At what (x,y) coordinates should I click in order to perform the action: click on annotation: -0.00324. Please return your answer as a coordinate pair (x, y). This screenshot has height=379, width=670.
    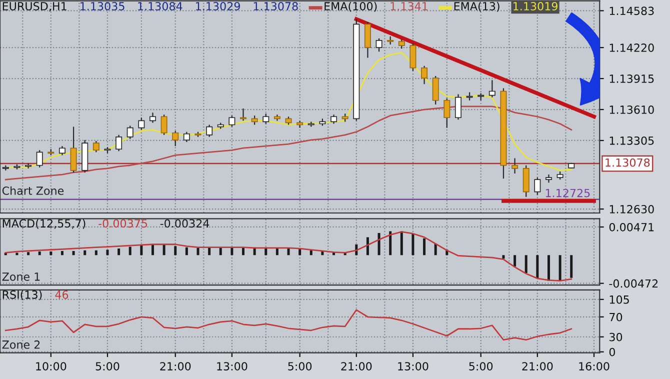
    Looking at the image, I should click on (185, 223).